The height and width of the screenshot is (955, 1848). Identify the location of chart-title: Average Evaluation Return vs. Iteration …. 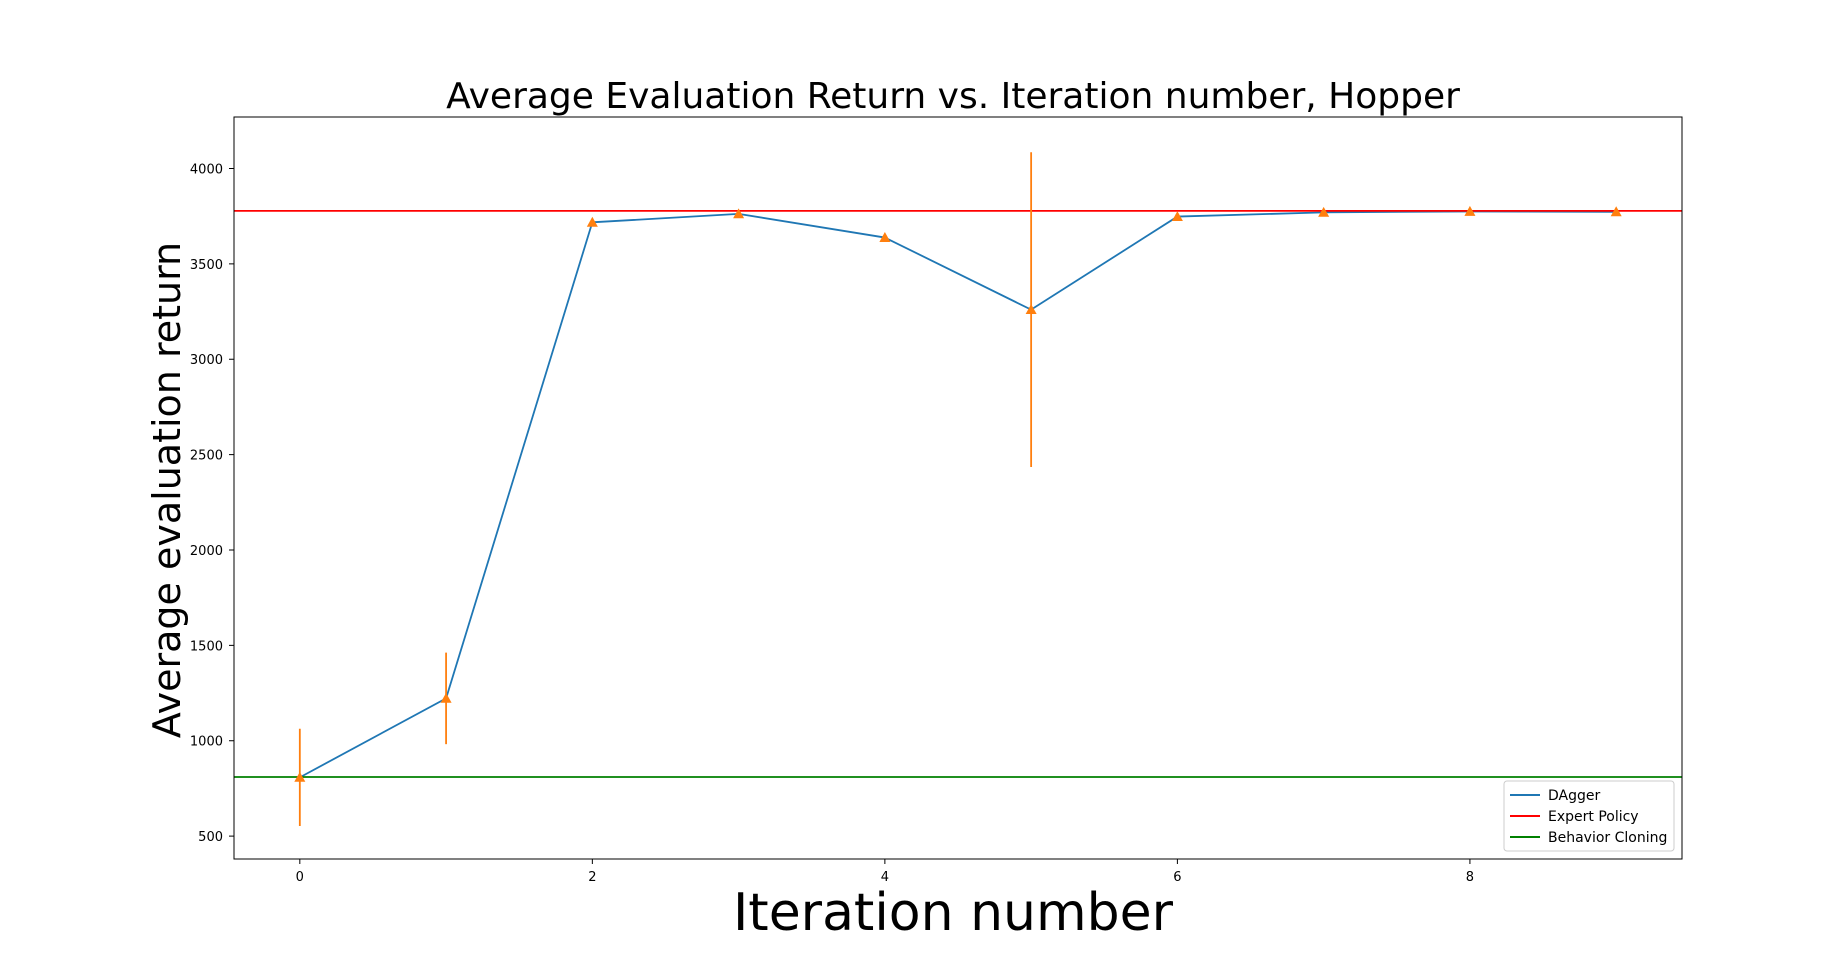
(953, 96).